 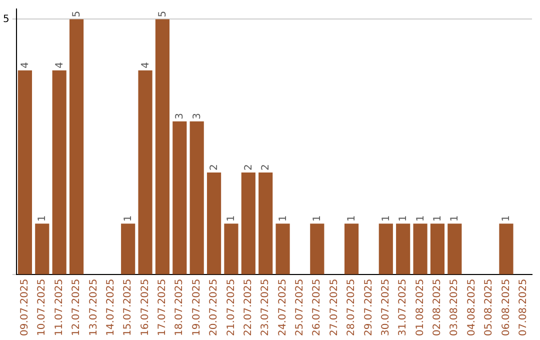 What do you see at coordinates (59, 307) in the screenshot?
I see `x-tick-label: 11.07.2025` at bounding box center [59, 307].